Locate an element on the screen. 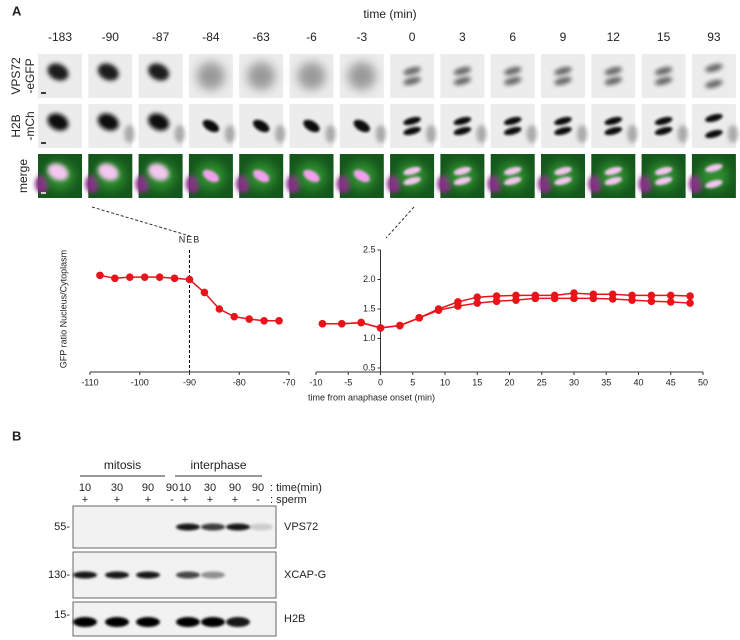 The width and height of the screenshot is (740, 640). lane-label: - is located at coordinates (258, 500).